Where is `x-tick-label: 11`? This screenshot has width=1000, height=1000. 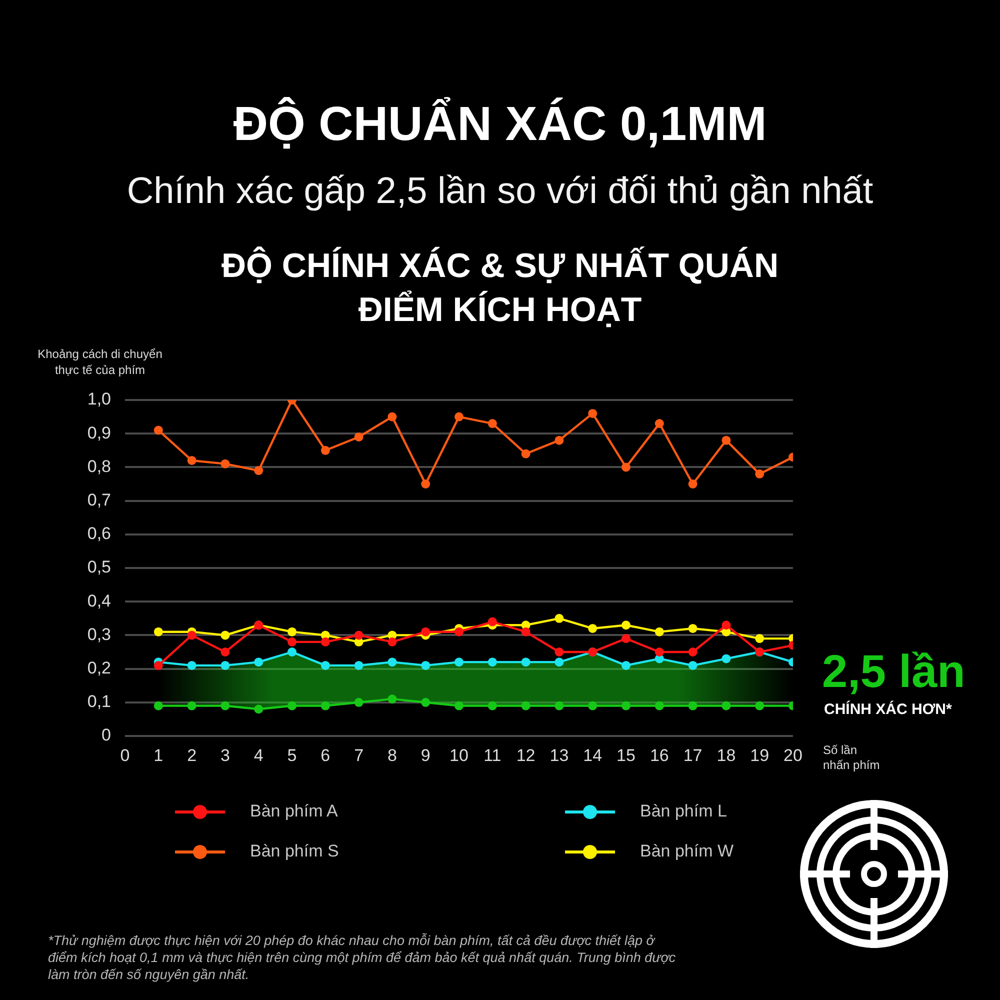
x-tick-label: 11 is located at coordinates (493, 755).